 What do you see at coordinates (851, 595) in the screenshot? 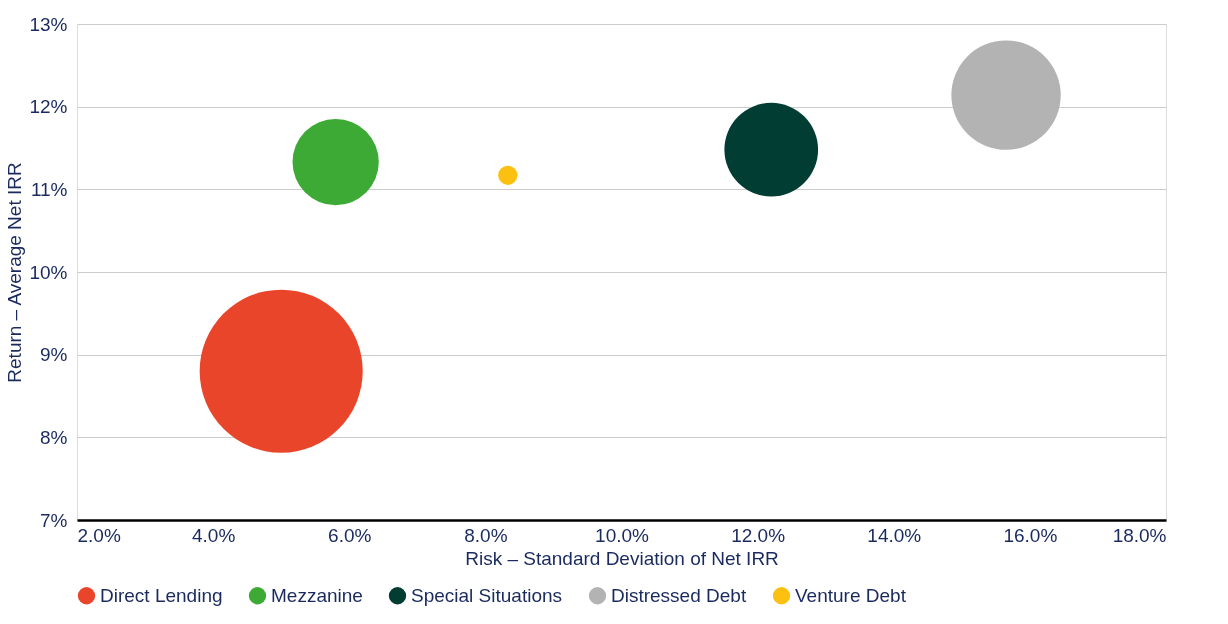
I see `legend-label: Venture Debt` at bounding box center [851, 595].